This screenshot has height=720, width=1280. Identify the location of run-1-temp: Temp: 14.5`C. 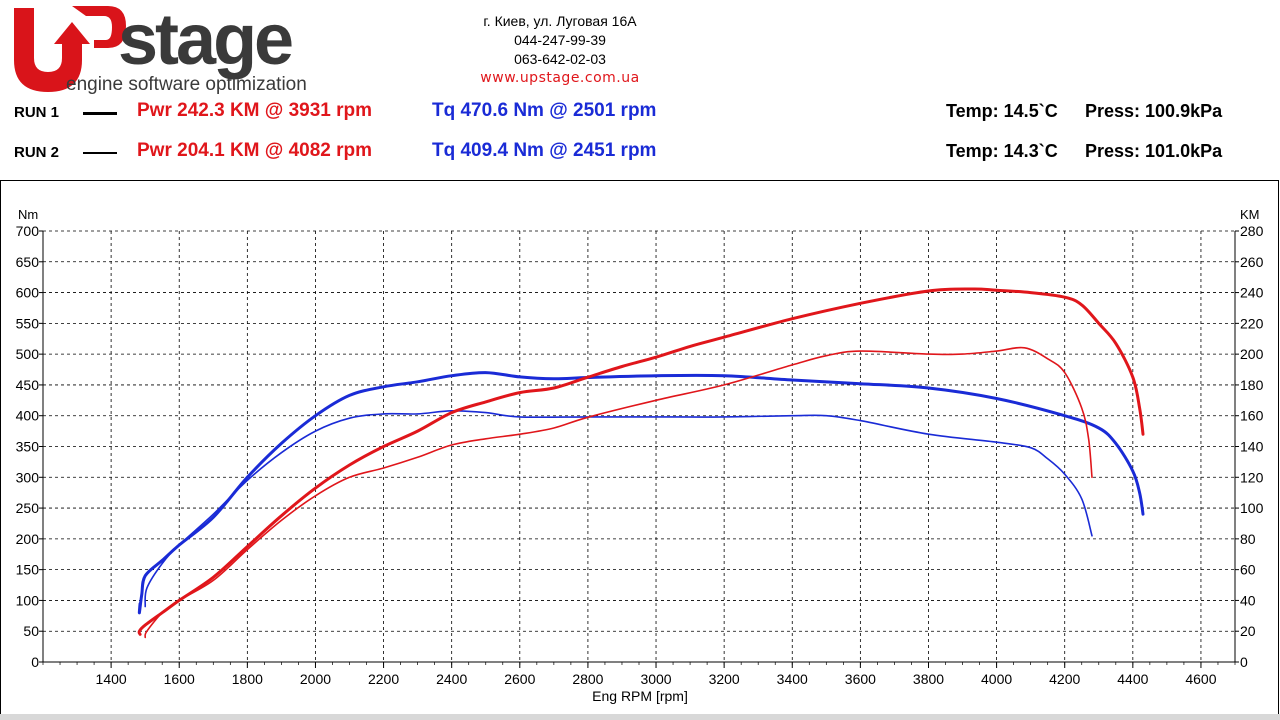
(1002, 111).